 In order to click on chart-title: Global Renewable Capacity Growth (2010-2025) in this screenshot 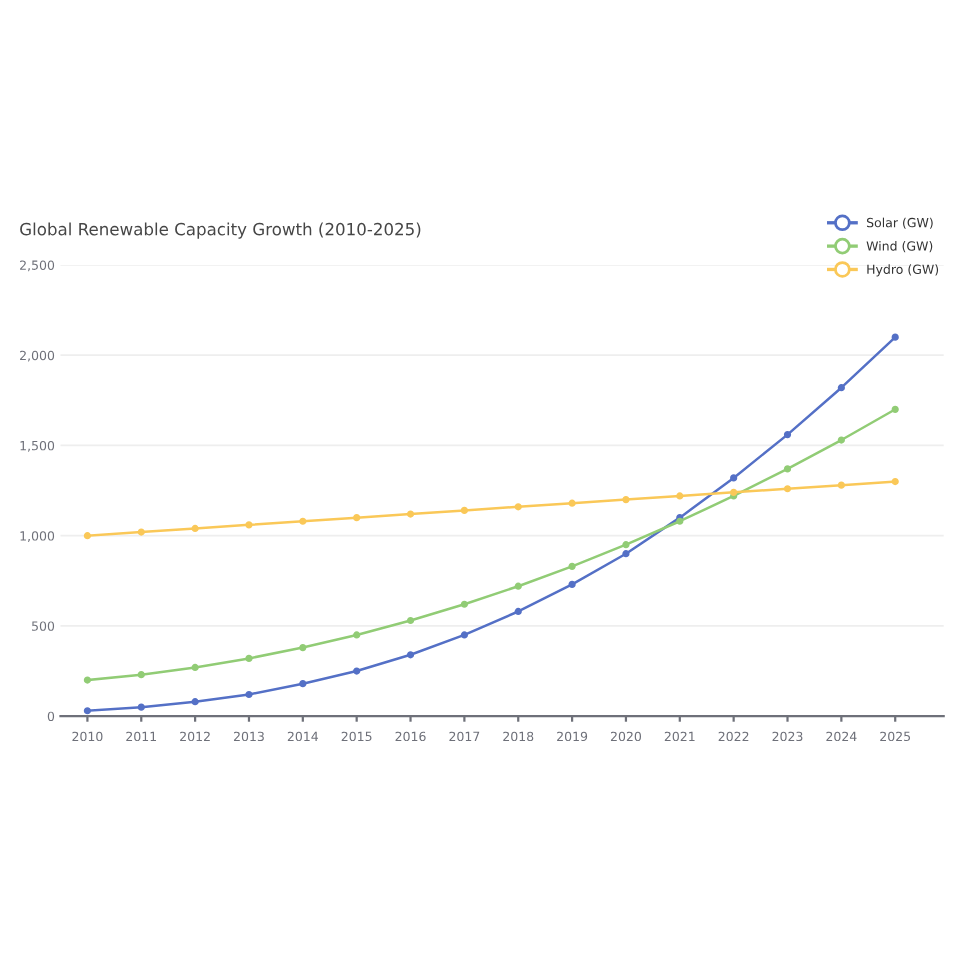, I will do `click(220, 230)`.